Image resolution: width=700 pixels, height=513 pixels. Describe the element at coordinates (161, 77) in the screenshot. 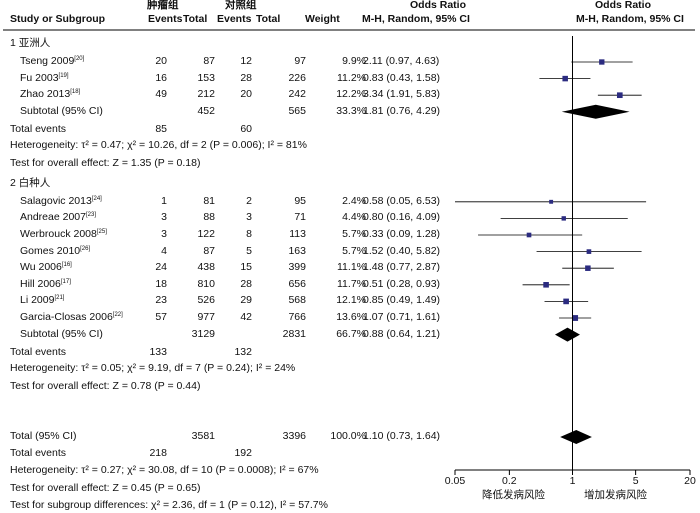

I see `events-group1: 16` at that location.